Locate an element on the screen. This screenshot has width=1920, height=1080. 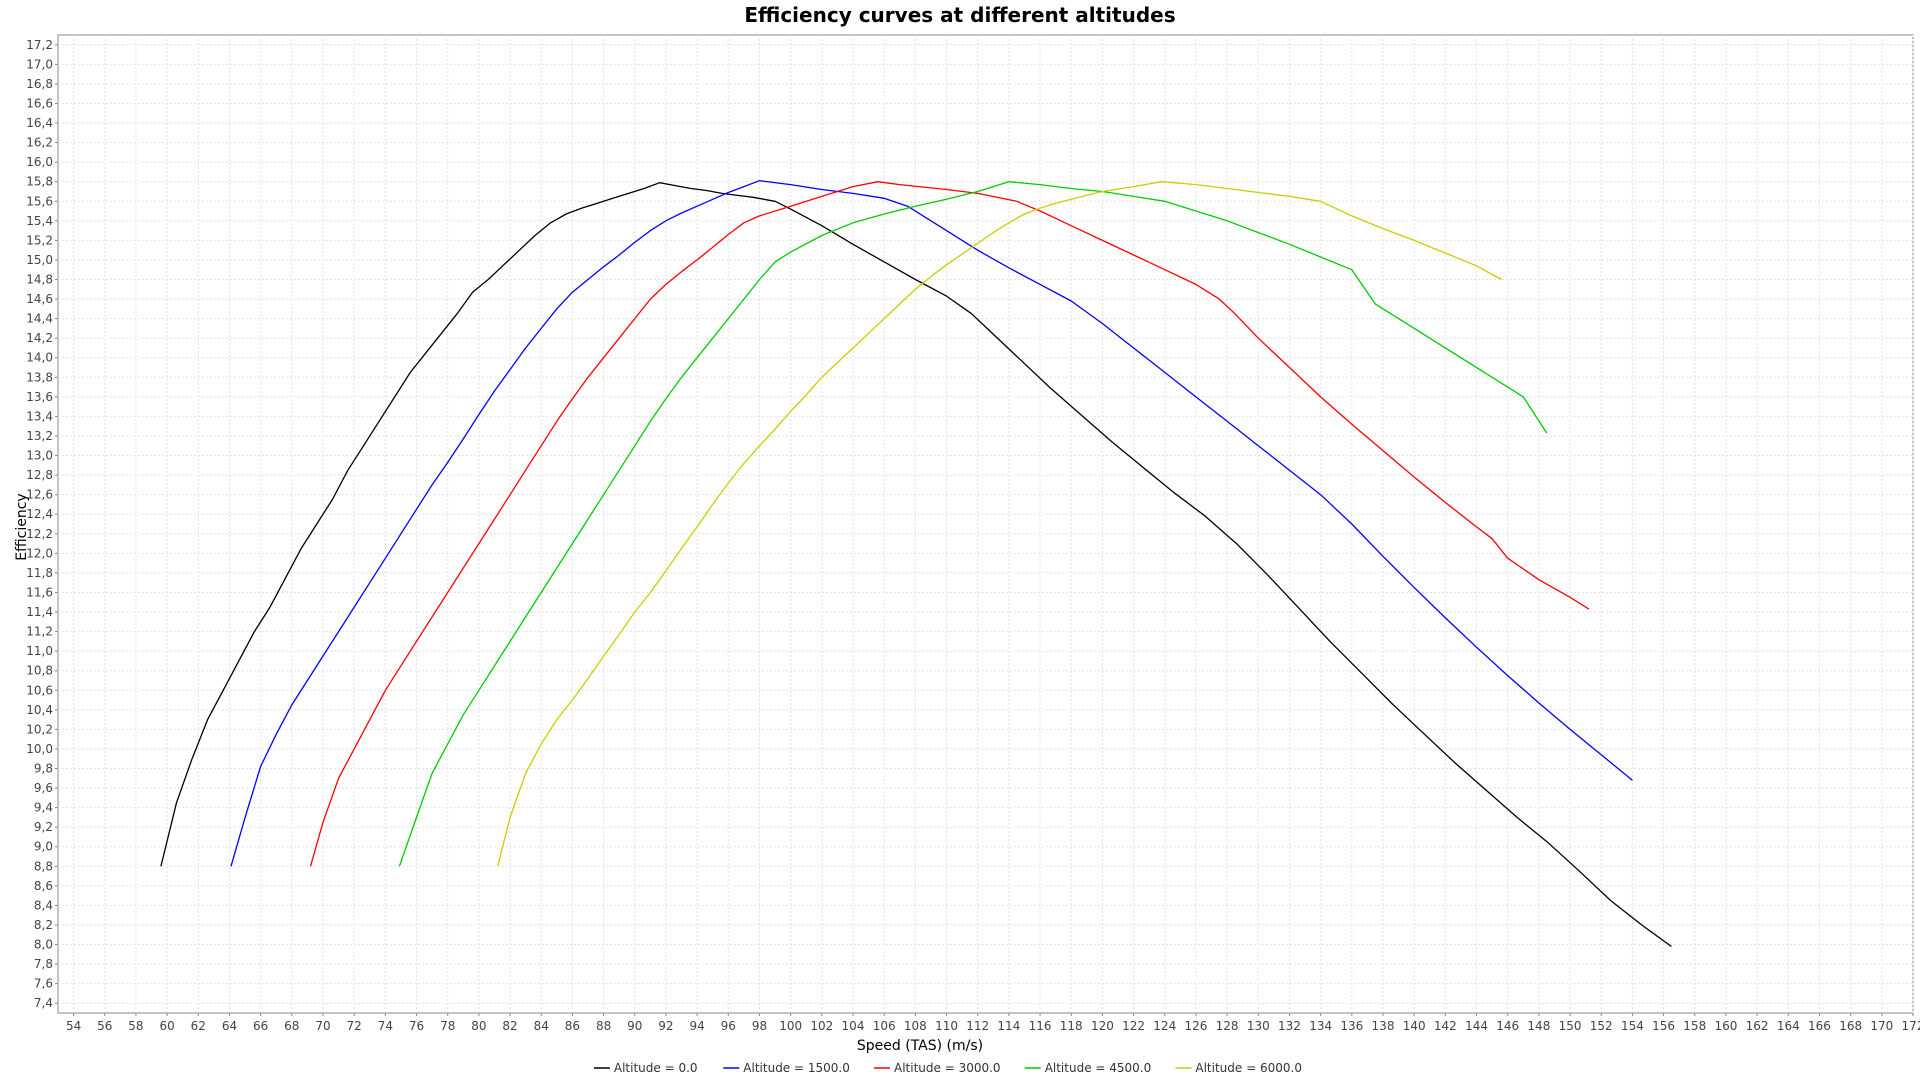
y-tick-label: 8,2 is located at coordinates (43, 925).